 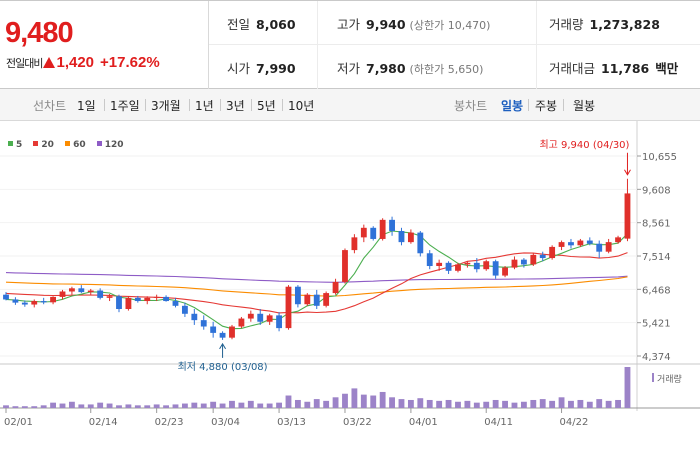 What do you see at coordinates (423, 422) in the screenshot?
I see `x-tick-label: 04/01` at bounding box center [423, 422].